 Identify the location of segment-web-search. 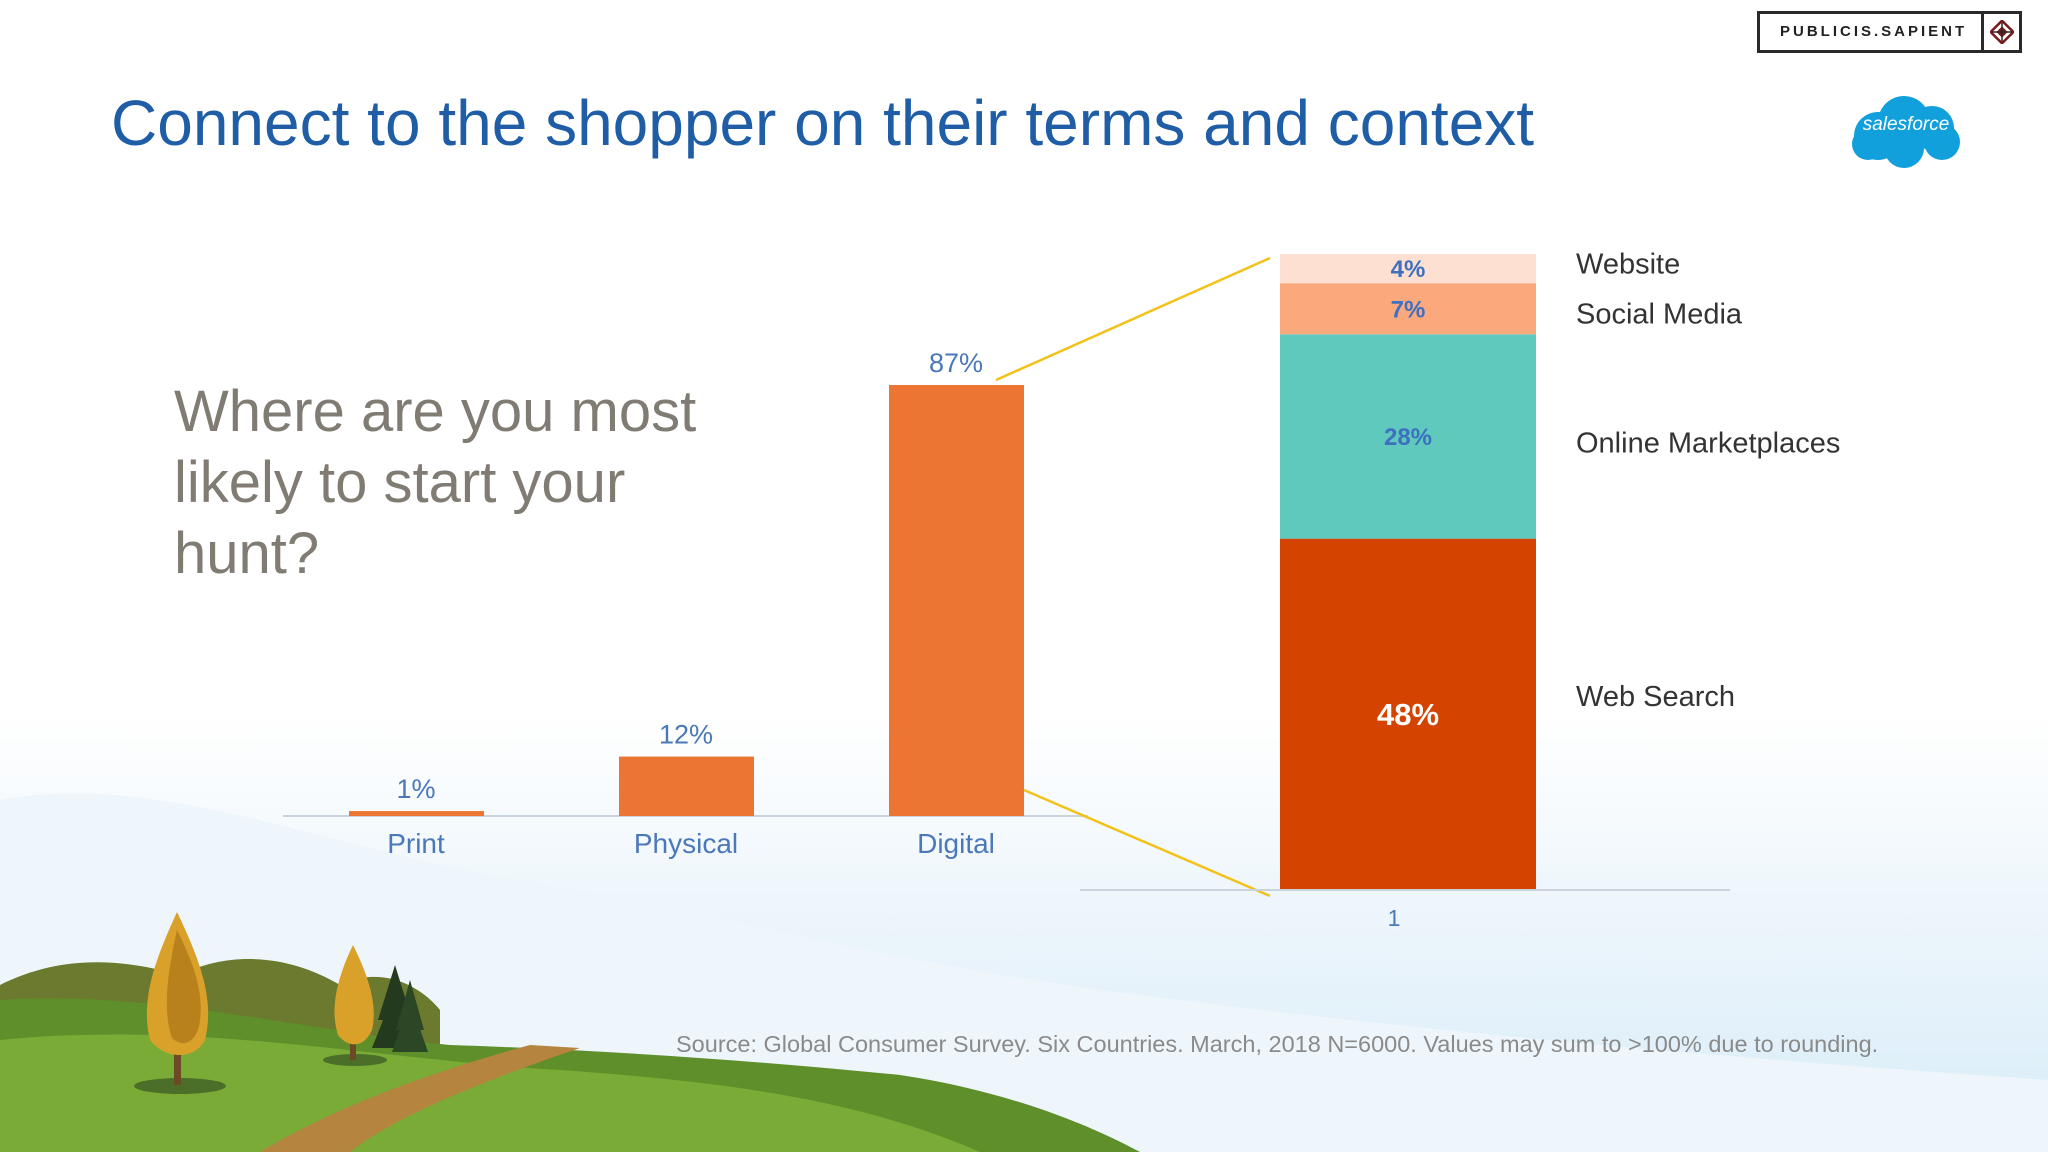
(1408, 713).